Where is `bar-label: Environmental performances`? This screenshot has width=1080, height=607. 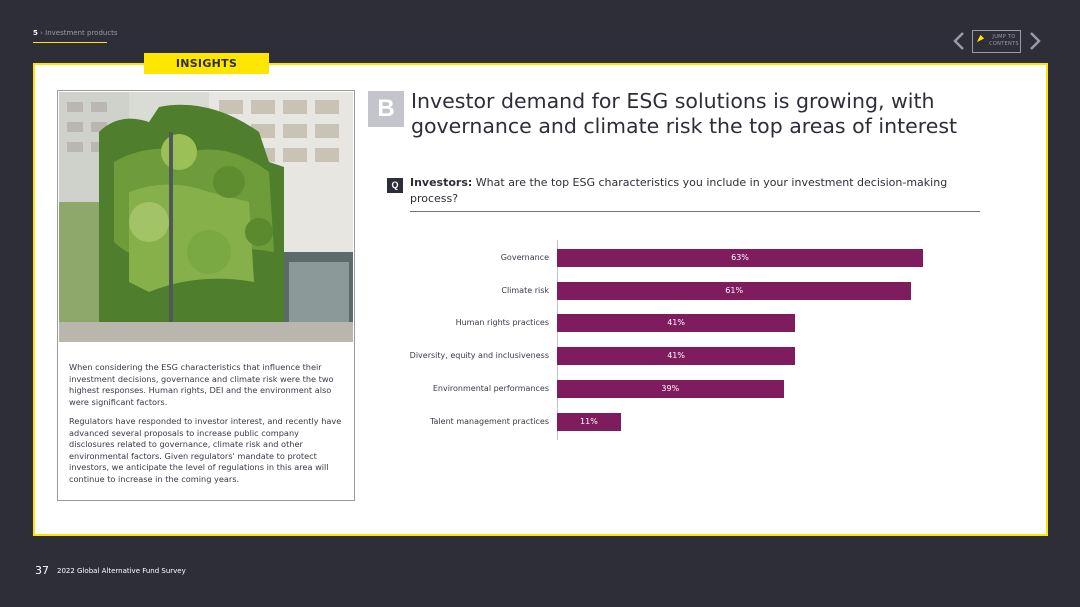 bar-label: Environmental performances is located at coordinates (490, 388).